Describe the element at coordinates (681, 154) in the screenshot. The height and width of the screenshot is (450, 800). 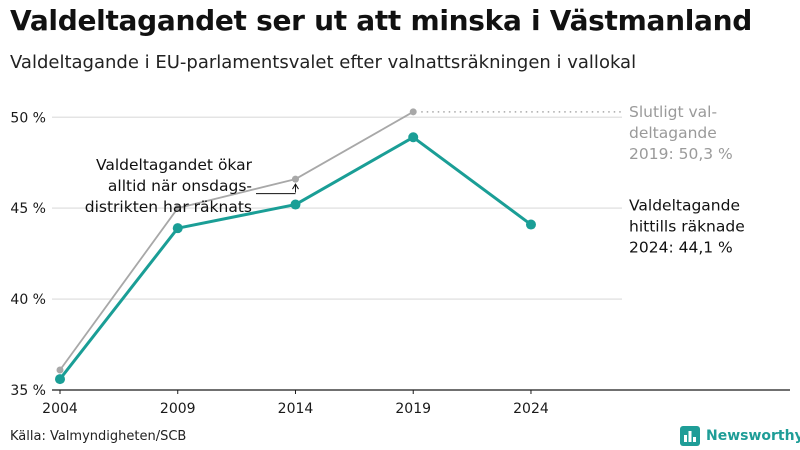
I see `final-2019-annotation: 2019: 50,3 %` at that location.